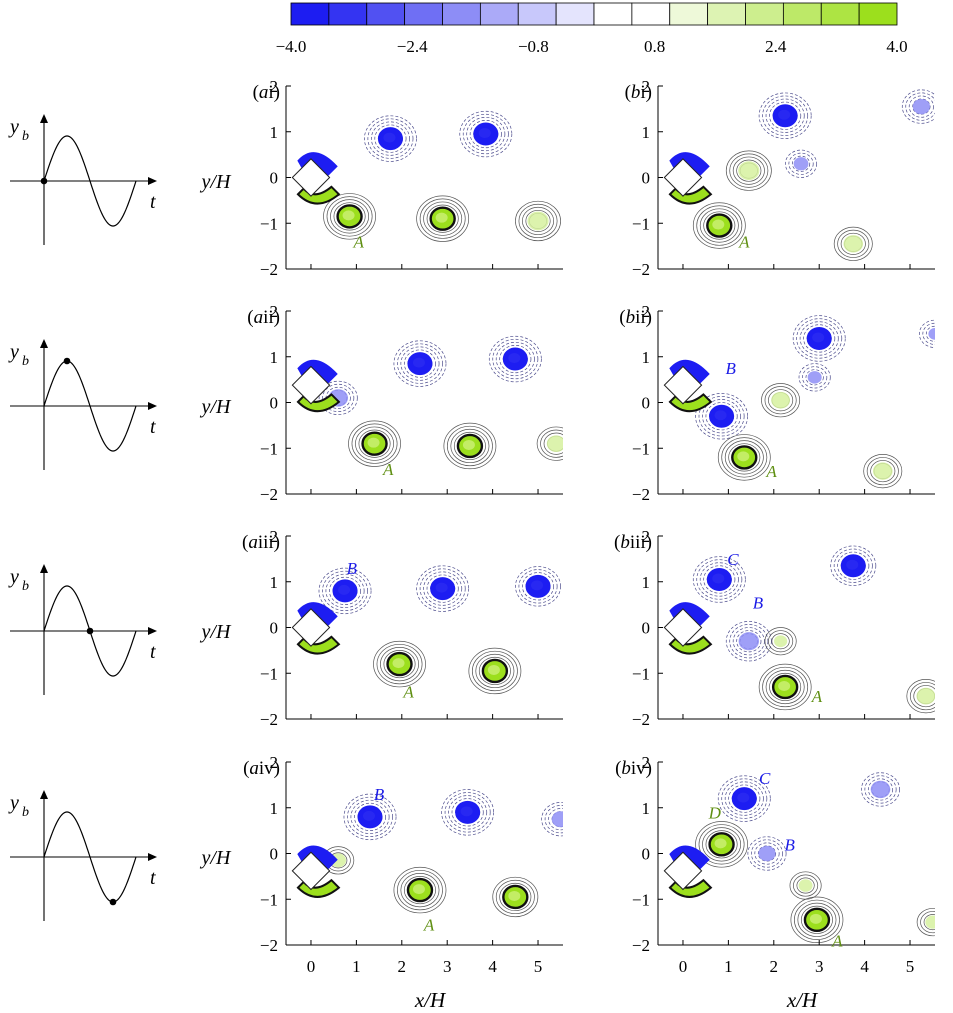 Image resolution: width=953 pixels, height=1013 pixels. I want to click on phase-plot-iii: y b t, so click(82, 629).